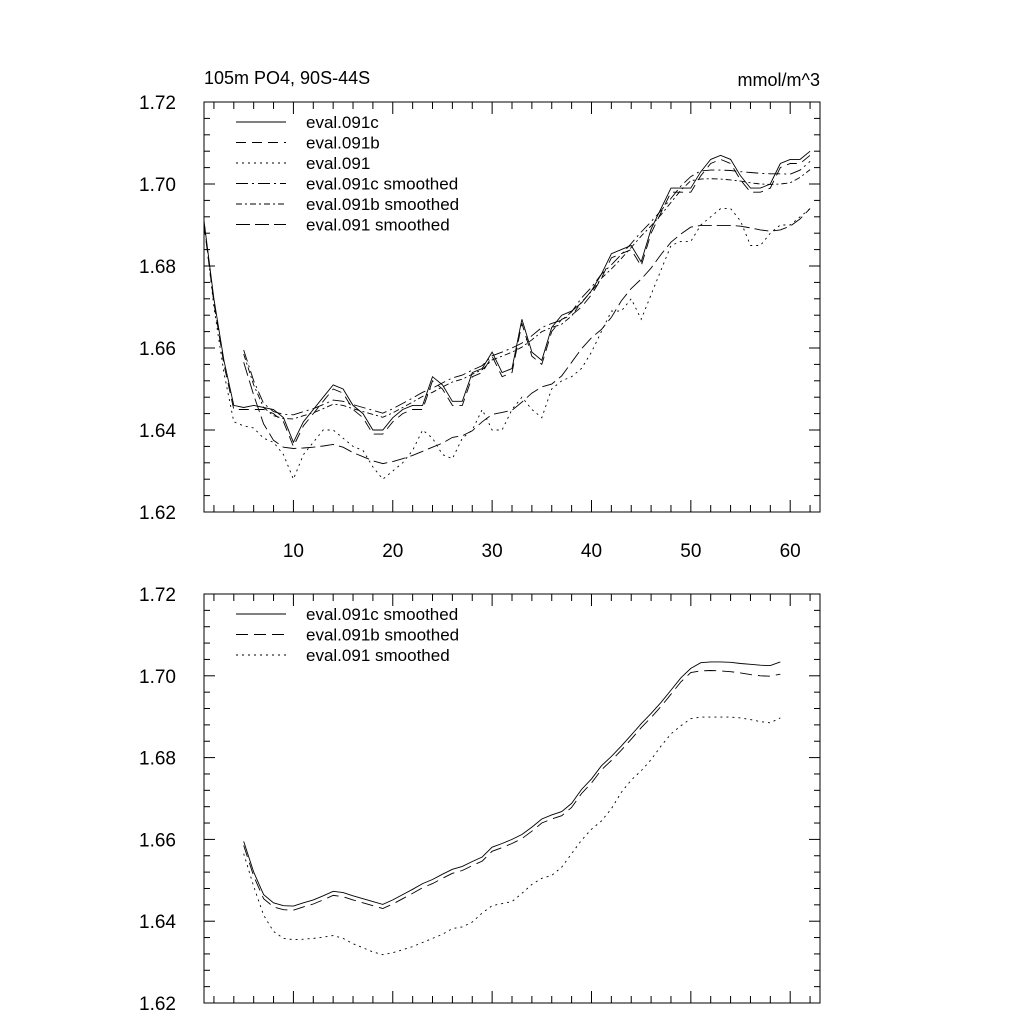  Describe the element at coordinates (287, 78) in the screenshot. I see `top-panel-title: 105m PO4, 90S-44S` at that location.